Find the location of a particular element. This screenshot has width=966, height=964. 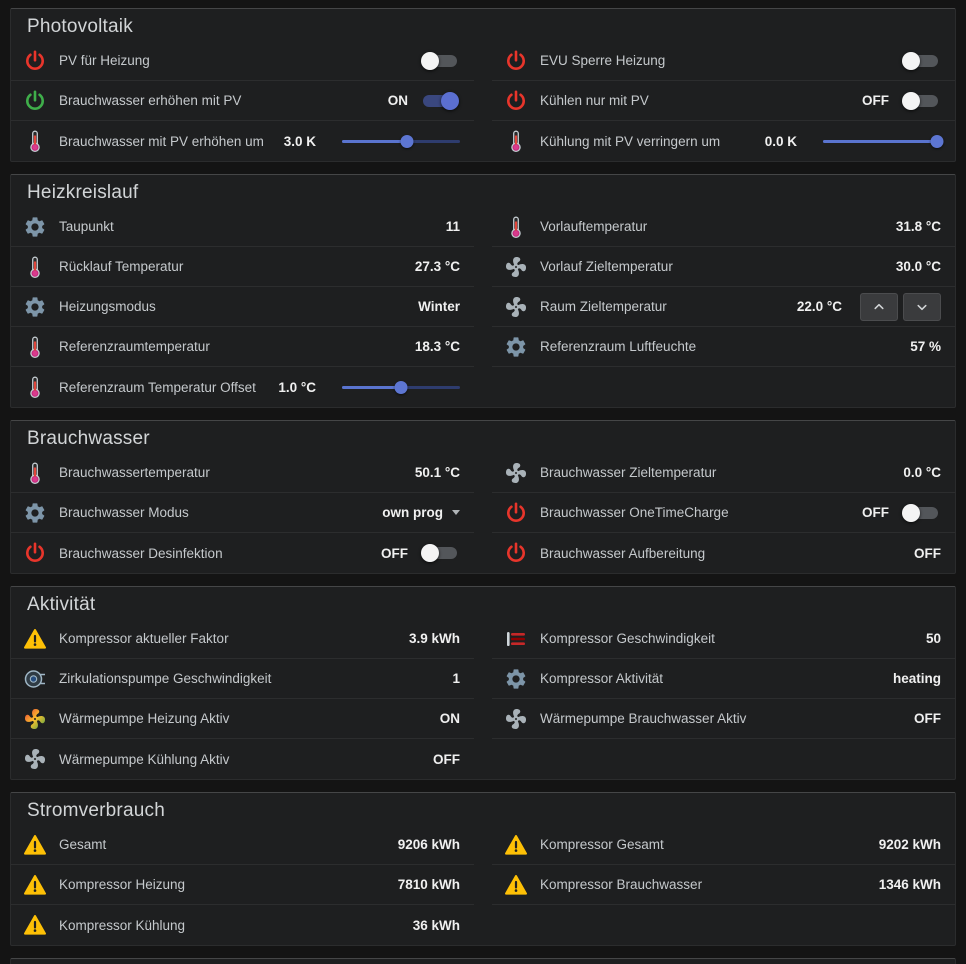

select-value: own prog is located at coordinates (412, 512).